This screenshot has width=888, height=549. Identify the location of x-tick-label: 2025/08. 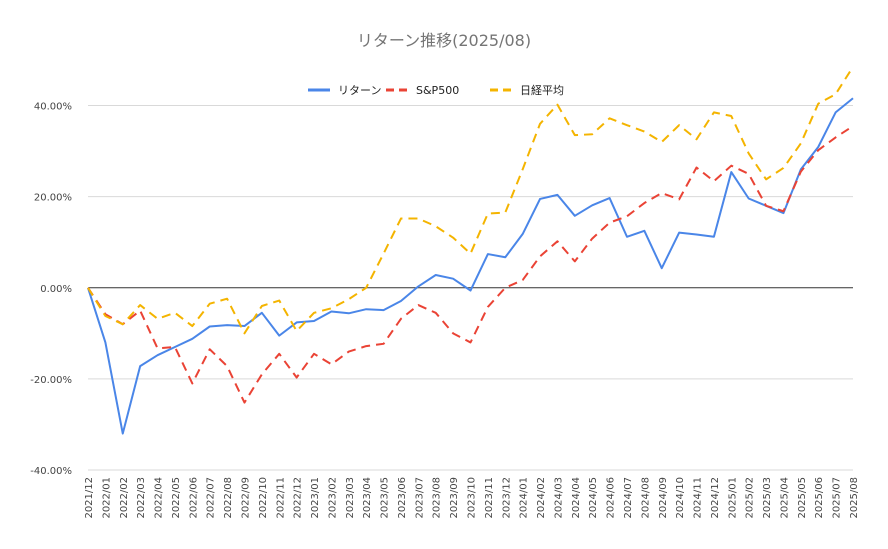
(854, 498).